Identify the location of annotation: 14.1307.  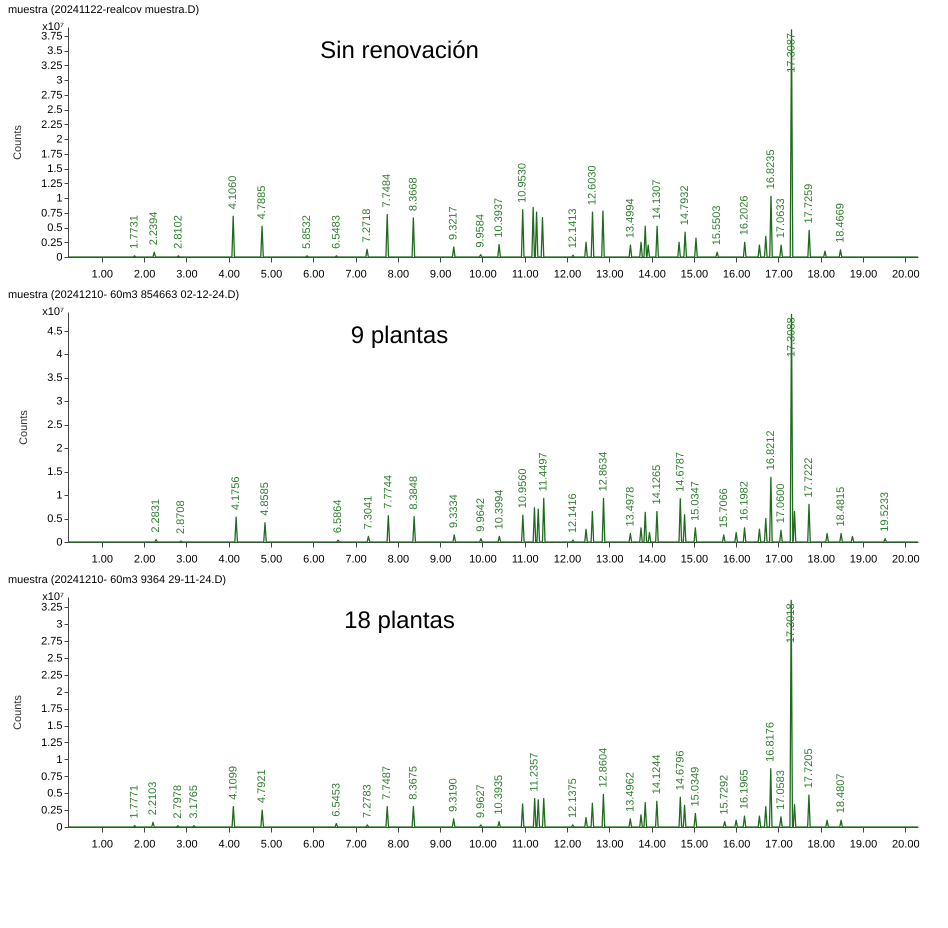
(657, 200).